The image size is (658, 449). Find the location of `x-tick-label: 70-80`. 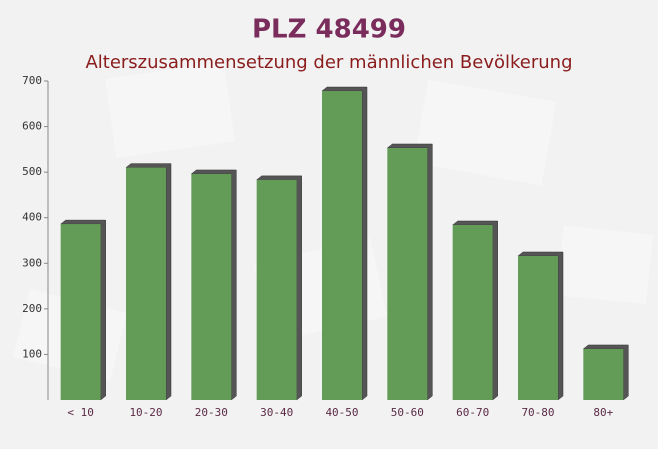

x-tick-label: 70-80 is located at coordinates (537, 412).